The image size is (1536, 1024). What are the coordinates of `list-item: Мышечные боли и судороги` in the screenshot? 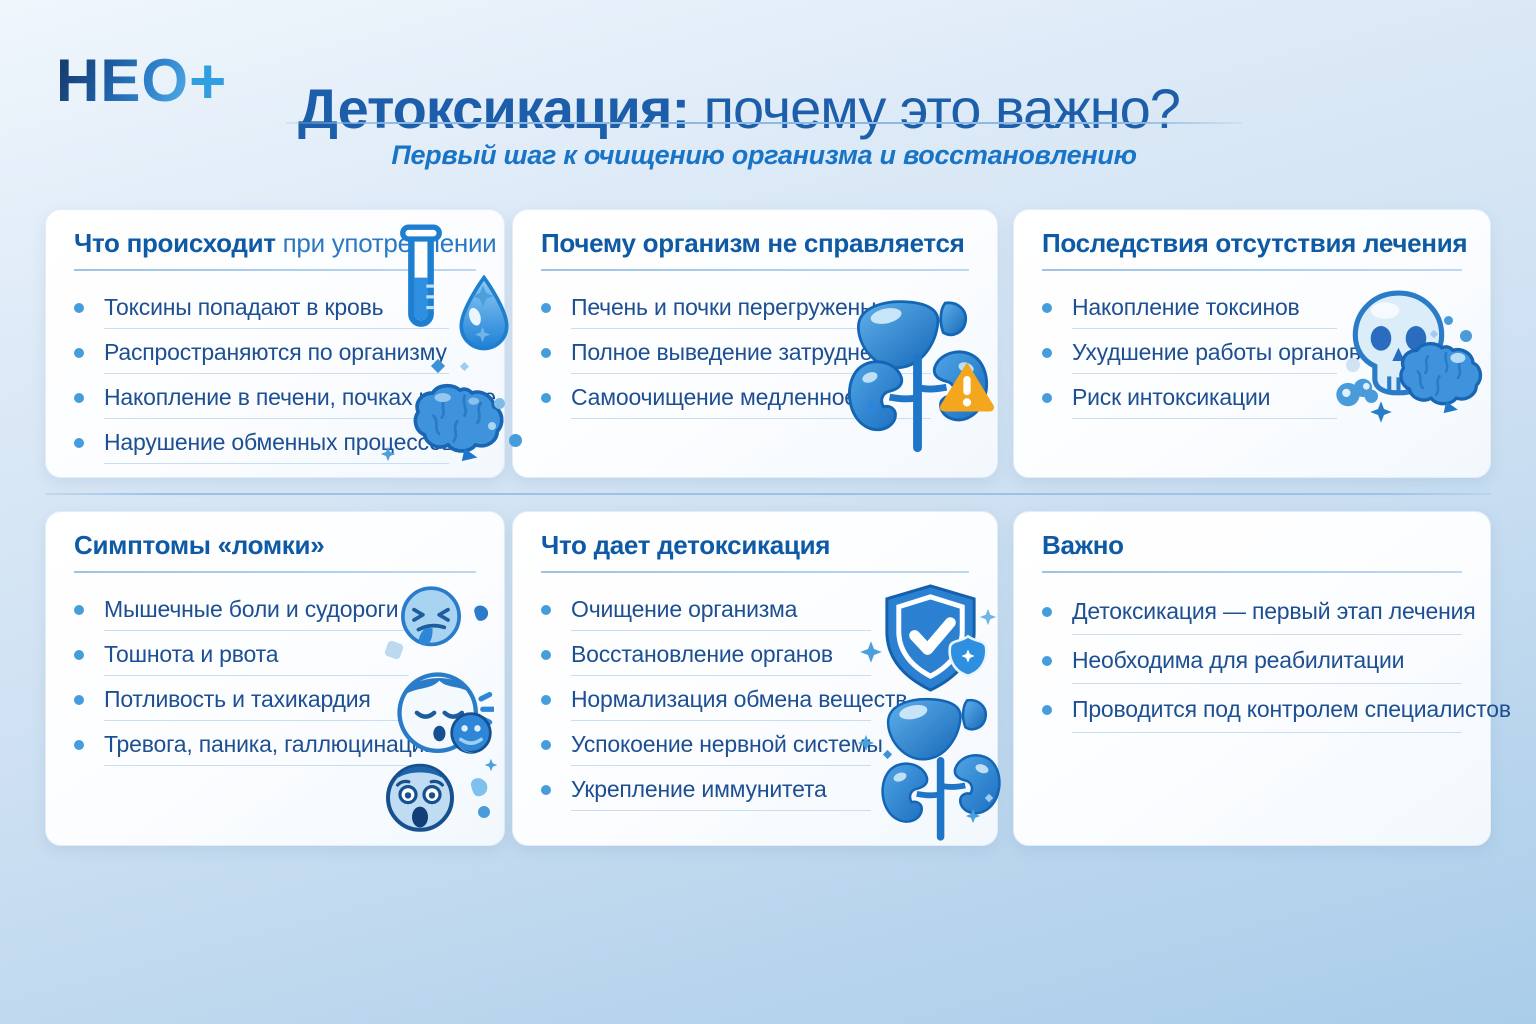 It's located at (275, 609).